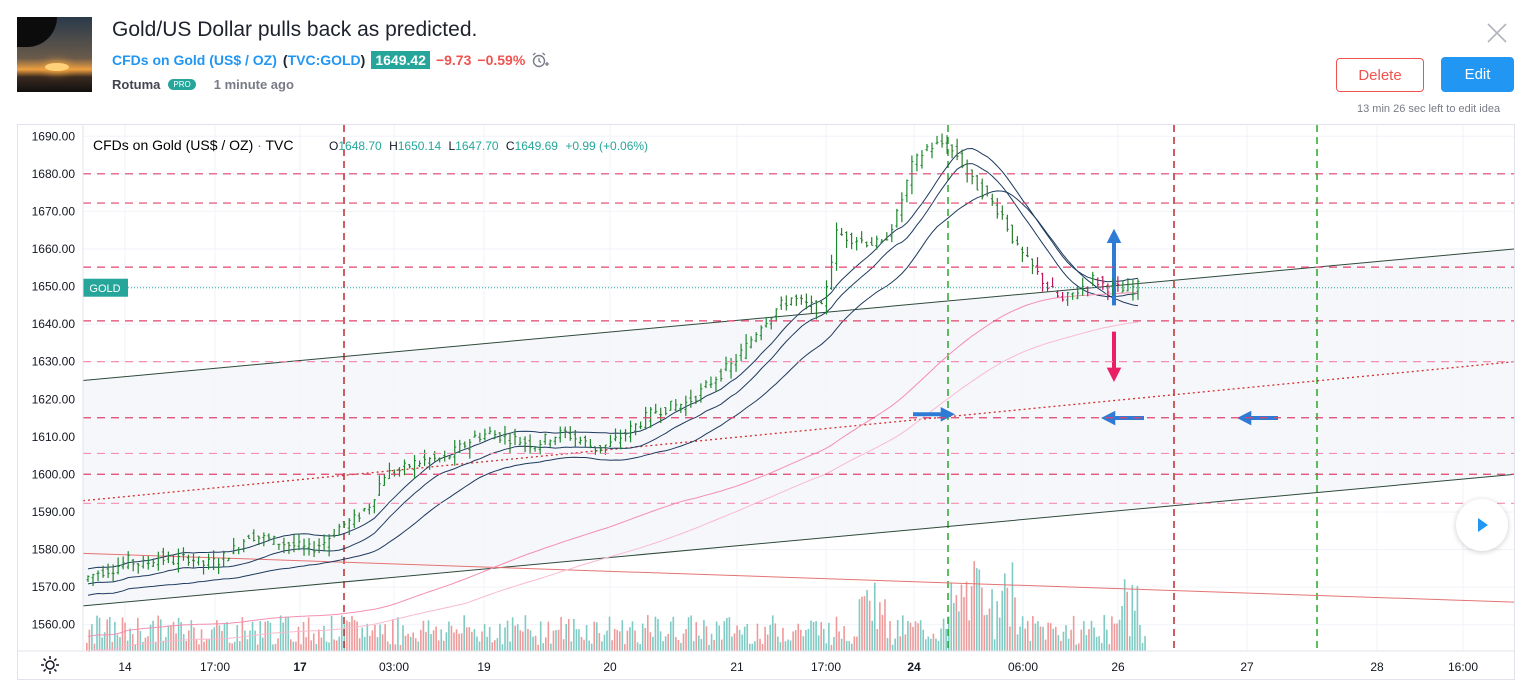 The width and height of the screenshot is (1536, 689). Describe the element at coordinates (1497, 33) in the screenshot. I see `close-icon` at that location.